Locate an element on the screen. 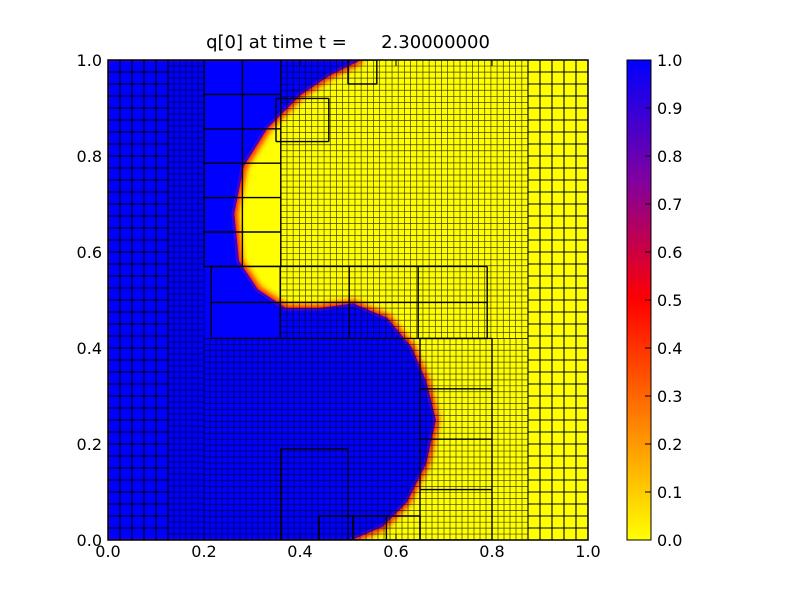 This screenshot has height=600, width=800. y-tick-label: 0.2 is located at coordinates (89, 444).